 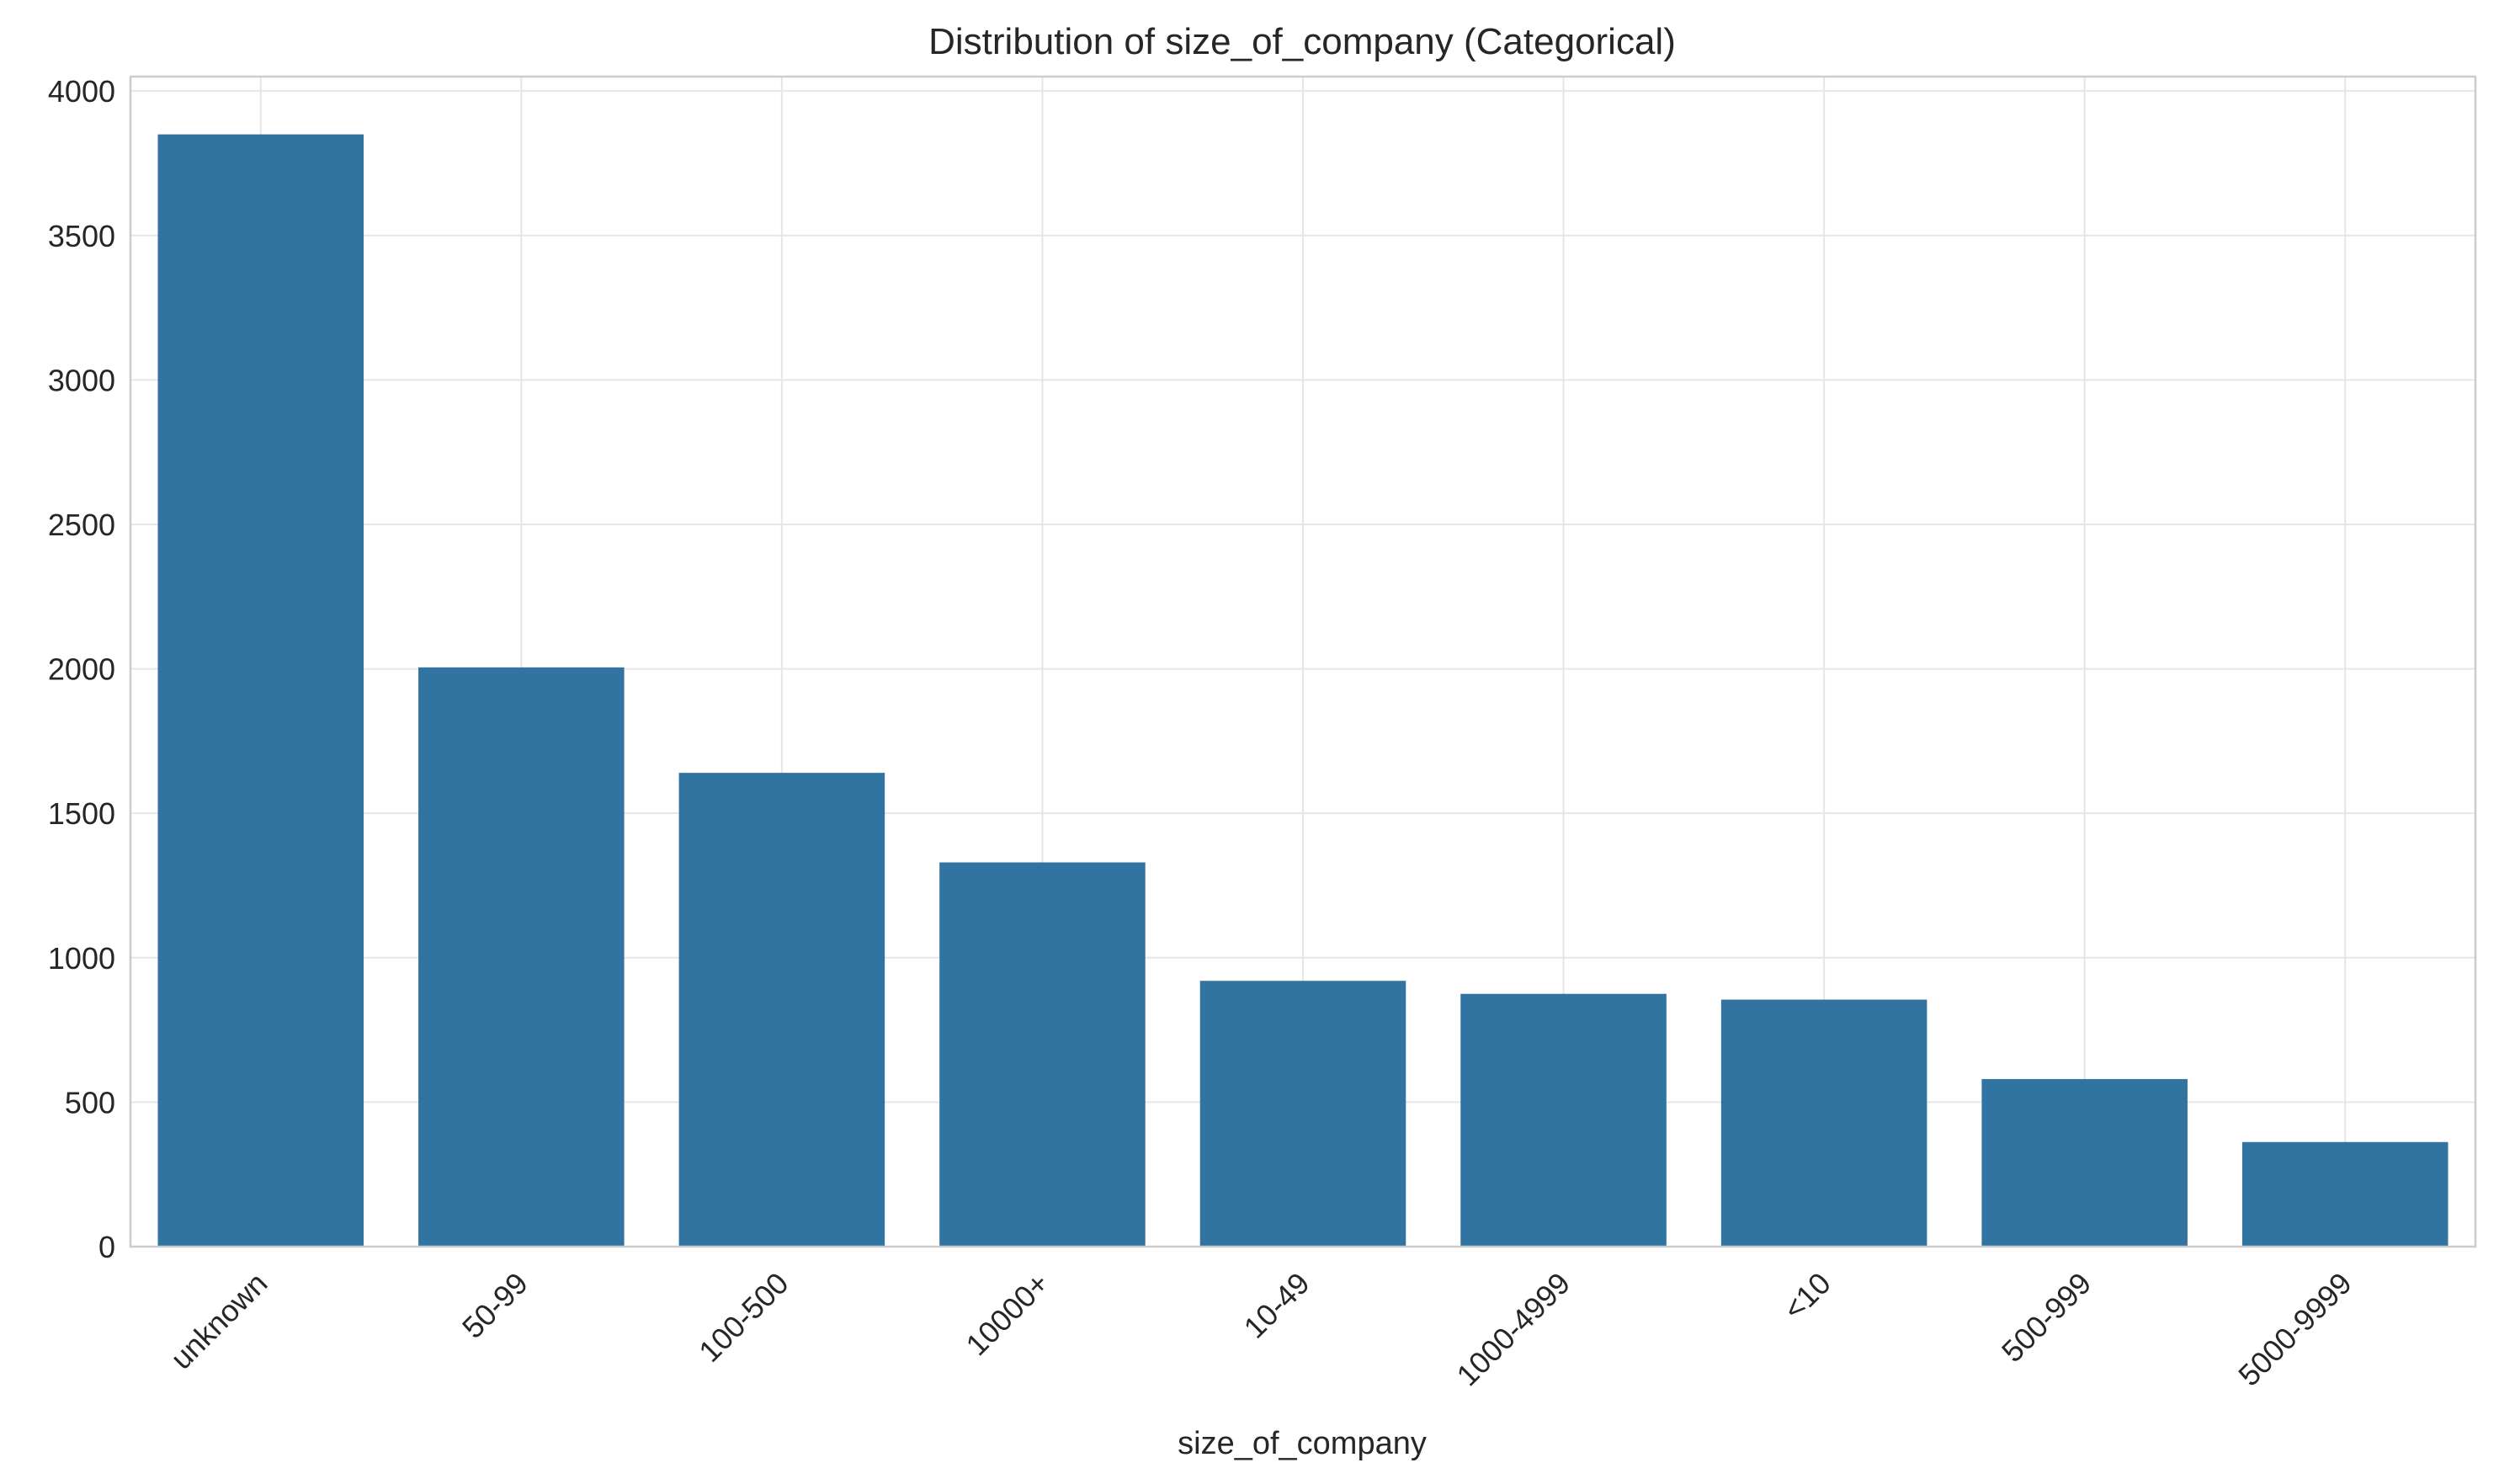 I want to click on y-tick-label: 2500, so click(x=81, y=525).